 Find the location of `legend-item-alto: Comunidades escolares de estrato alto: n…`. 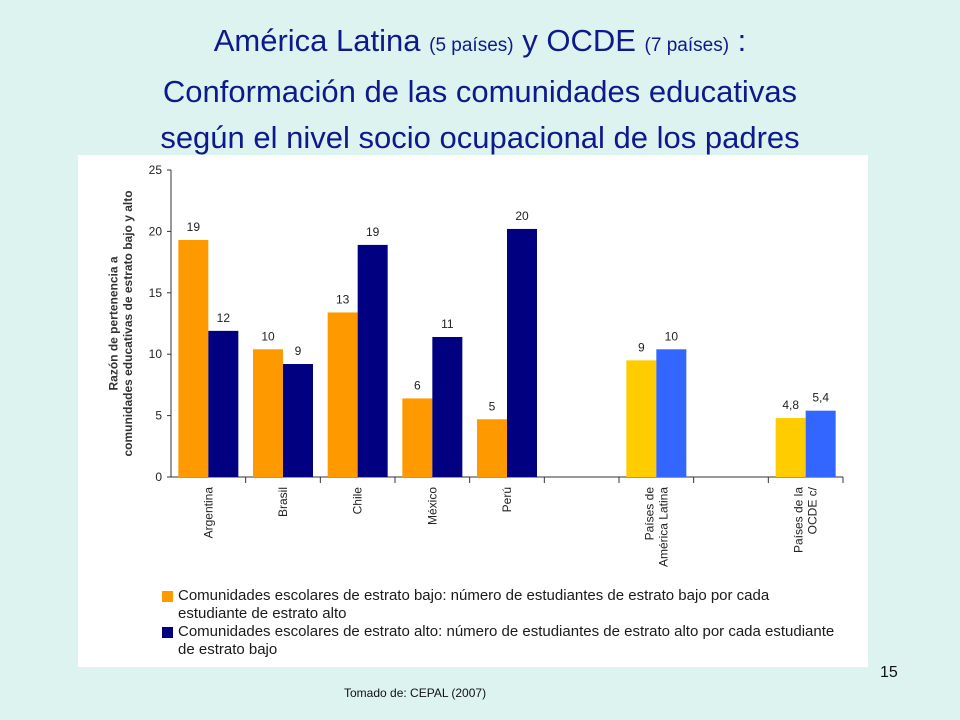

legend-item-alto: Comunidades escolares de estrato alto: n… is located at coordinates (502, 641).